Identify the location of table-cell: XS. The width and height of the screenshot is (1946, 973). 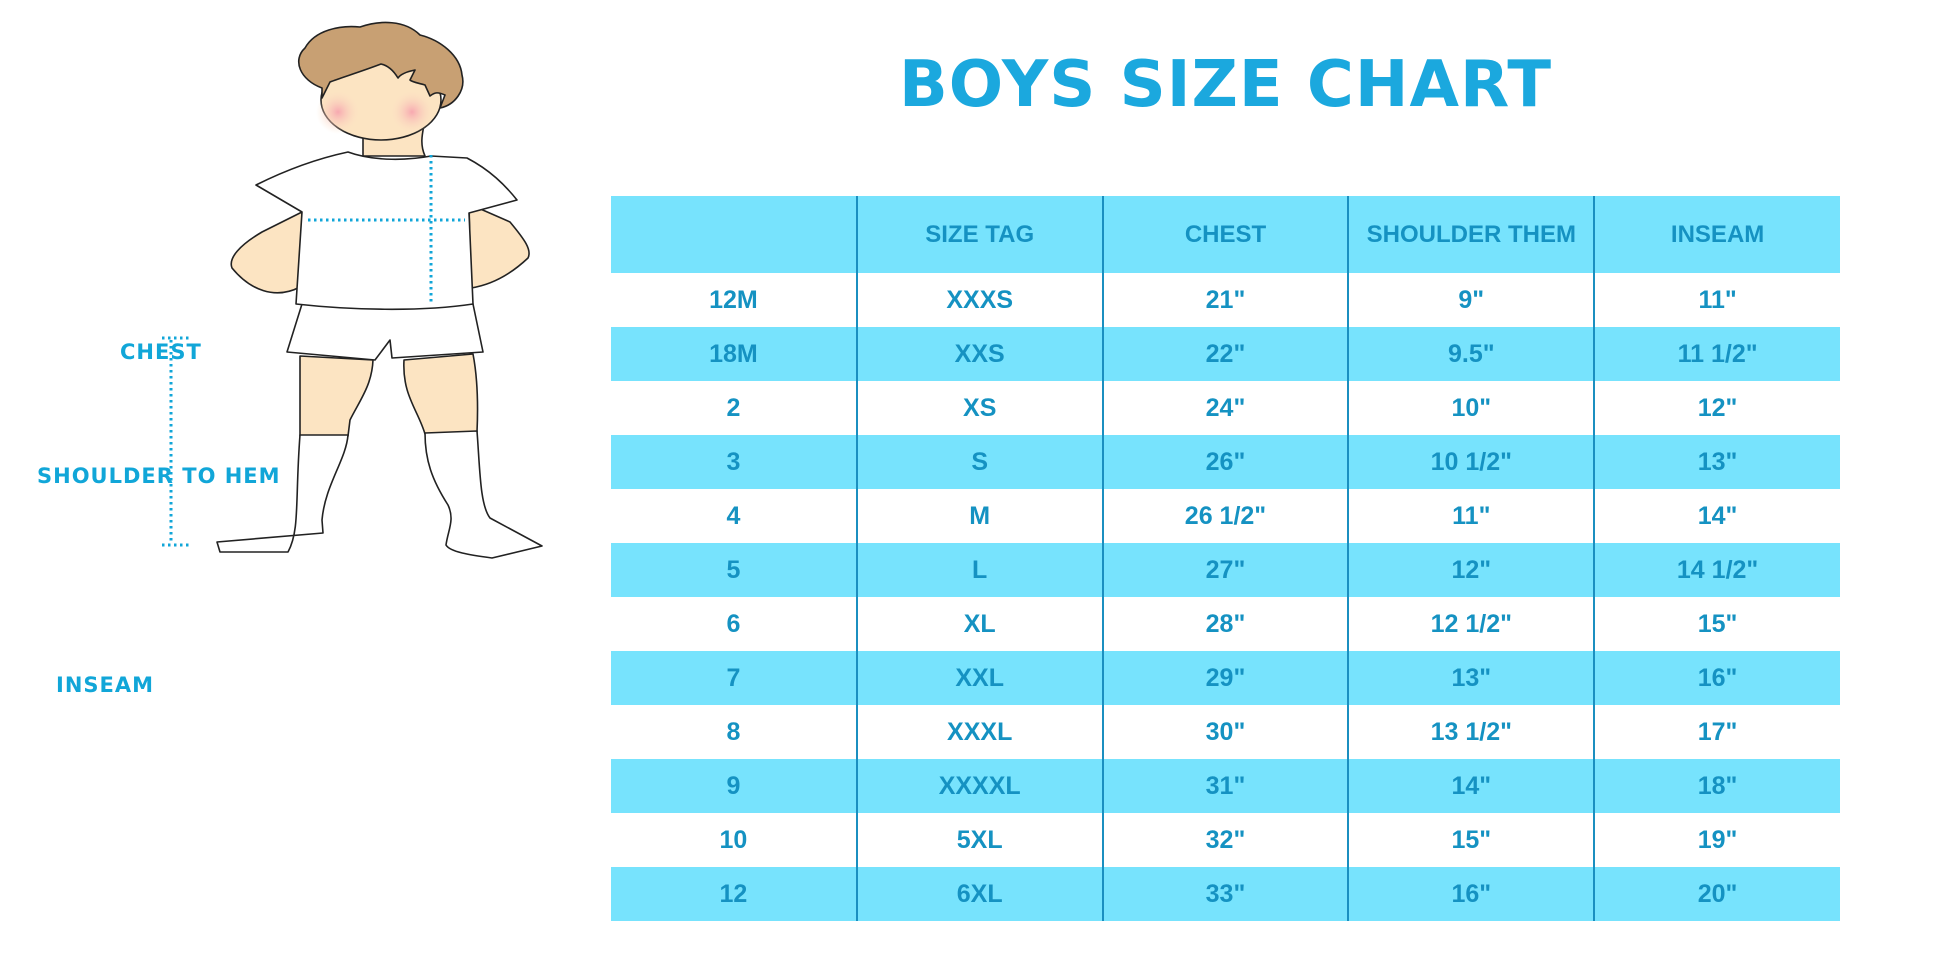
(979, 408).